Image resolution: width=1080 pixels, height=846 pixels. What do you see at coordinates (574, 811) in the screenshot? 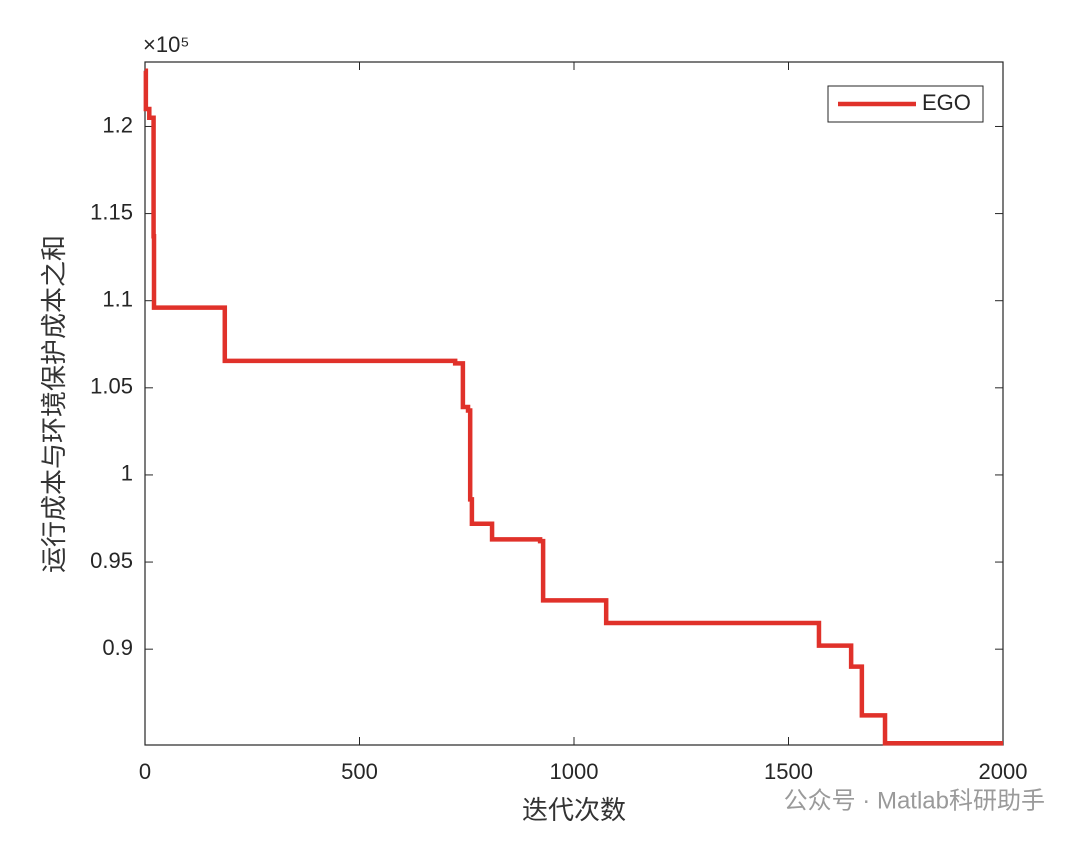
I see `x-axis-label: 迭代次数` at bounding box center [574, 811].